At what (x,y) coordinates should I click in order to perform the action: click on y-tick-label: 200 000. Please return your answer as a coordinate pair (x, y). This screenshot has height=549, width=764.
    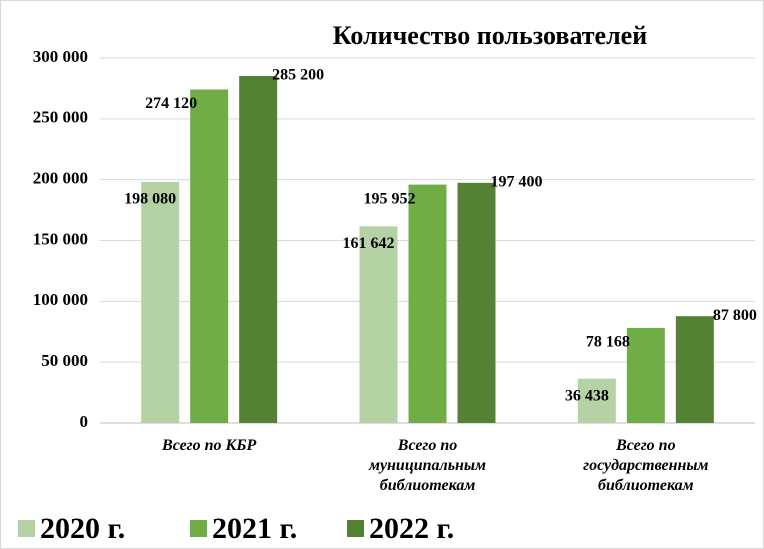
    Looking at the image, I should click on (60, 178).